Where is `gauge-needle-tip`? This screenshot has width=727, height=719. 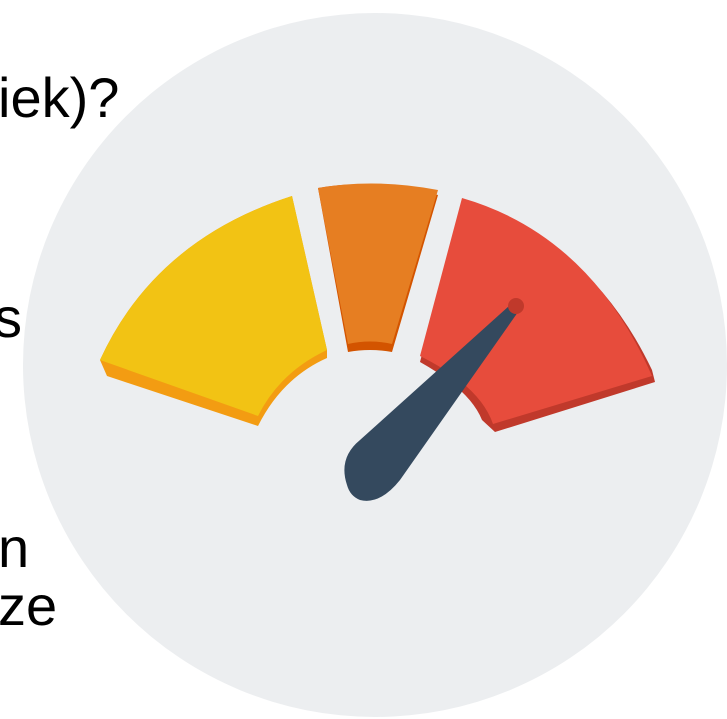 gauge-needle-tip is located at coordinates (516, 306).